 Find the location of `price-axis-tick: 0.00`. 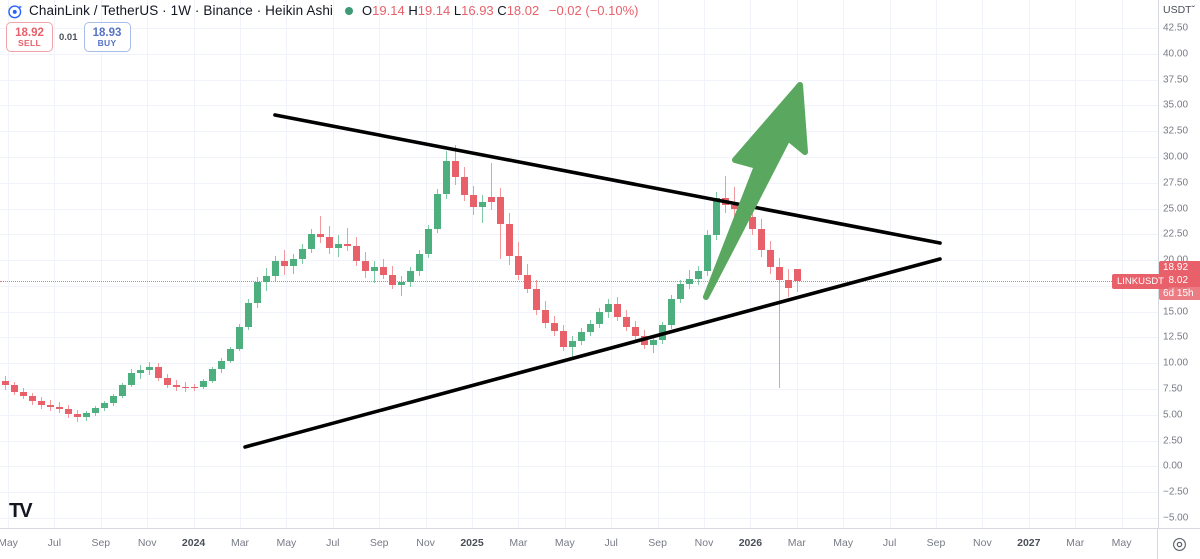

price-axis-tick: 0.00 is located at coordinates (1173, 466).